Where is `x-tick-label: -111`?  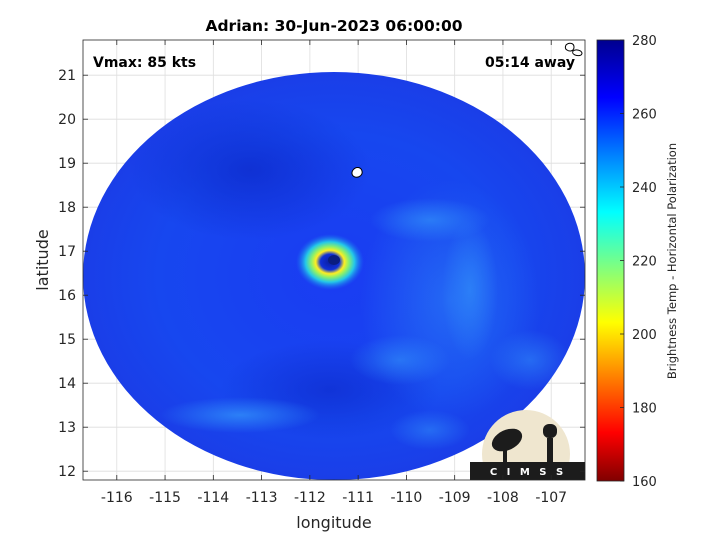
x-tick-label: -111 is located at coordinates (358, 498).